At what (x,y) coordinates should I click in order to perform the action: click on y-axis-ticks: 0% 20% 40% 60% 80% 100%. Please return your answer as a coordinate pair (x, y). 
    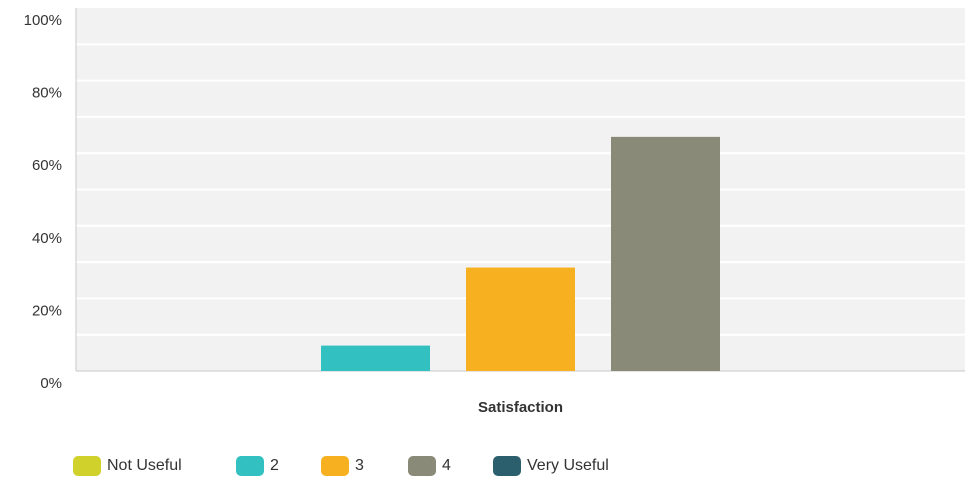
    Looking at the image, I should click on (43, 202).